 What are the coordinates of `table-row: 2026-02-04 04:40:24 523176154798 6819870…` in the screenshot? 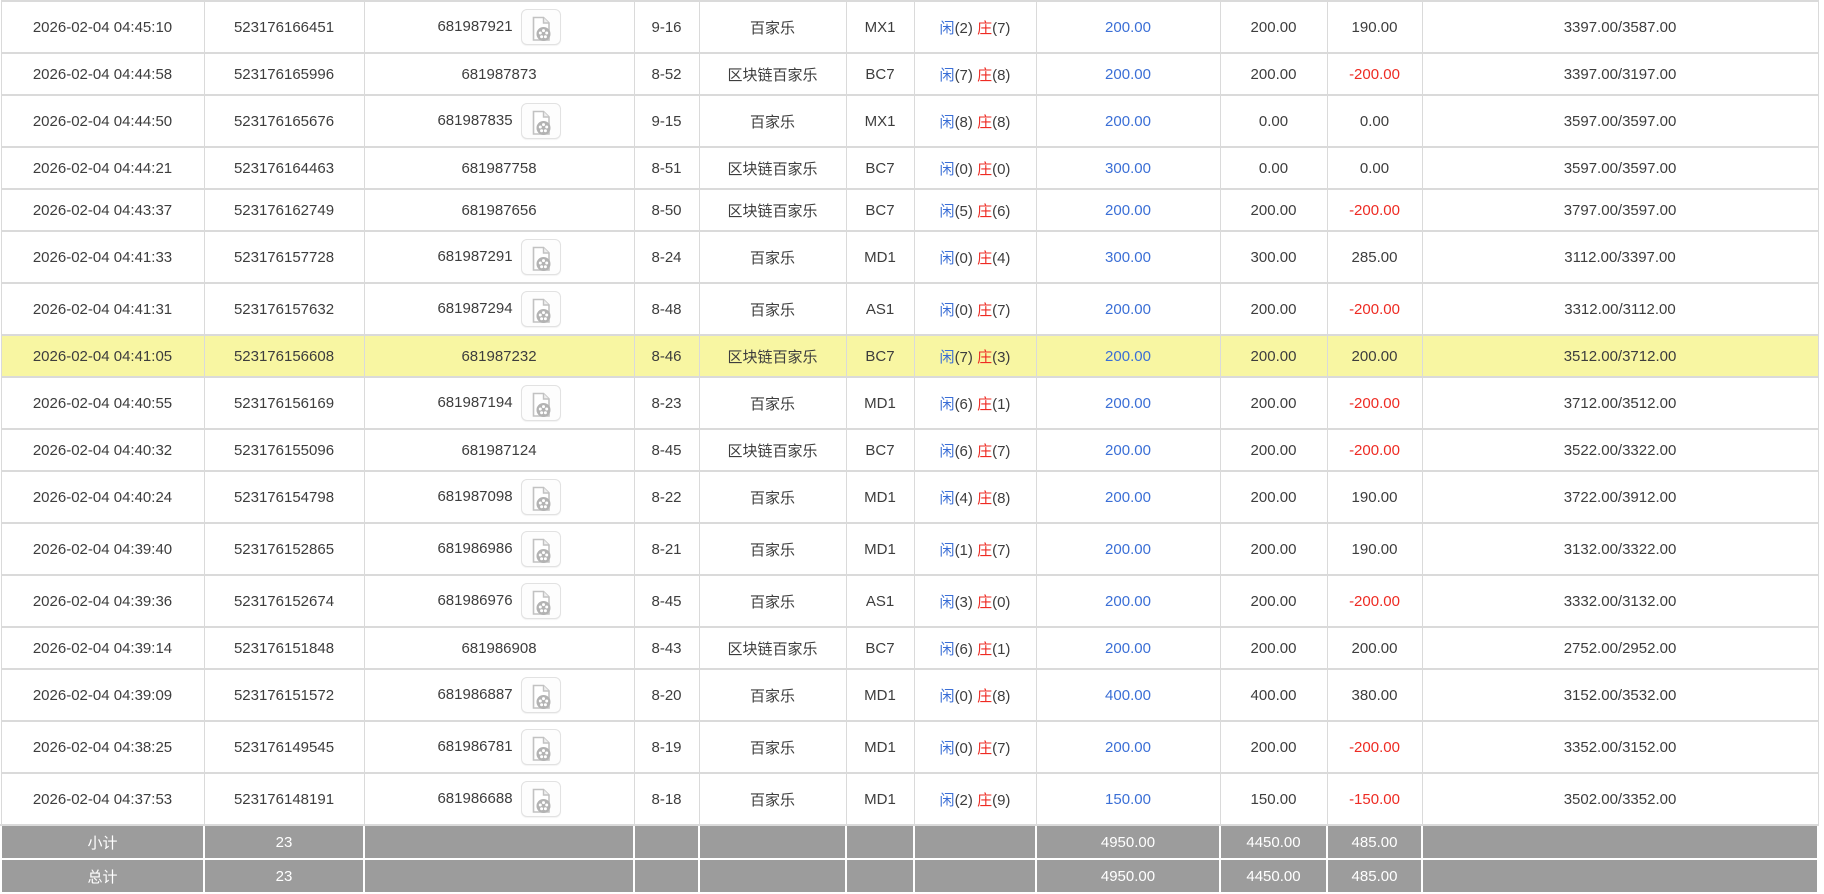 It's located at (909, 497).